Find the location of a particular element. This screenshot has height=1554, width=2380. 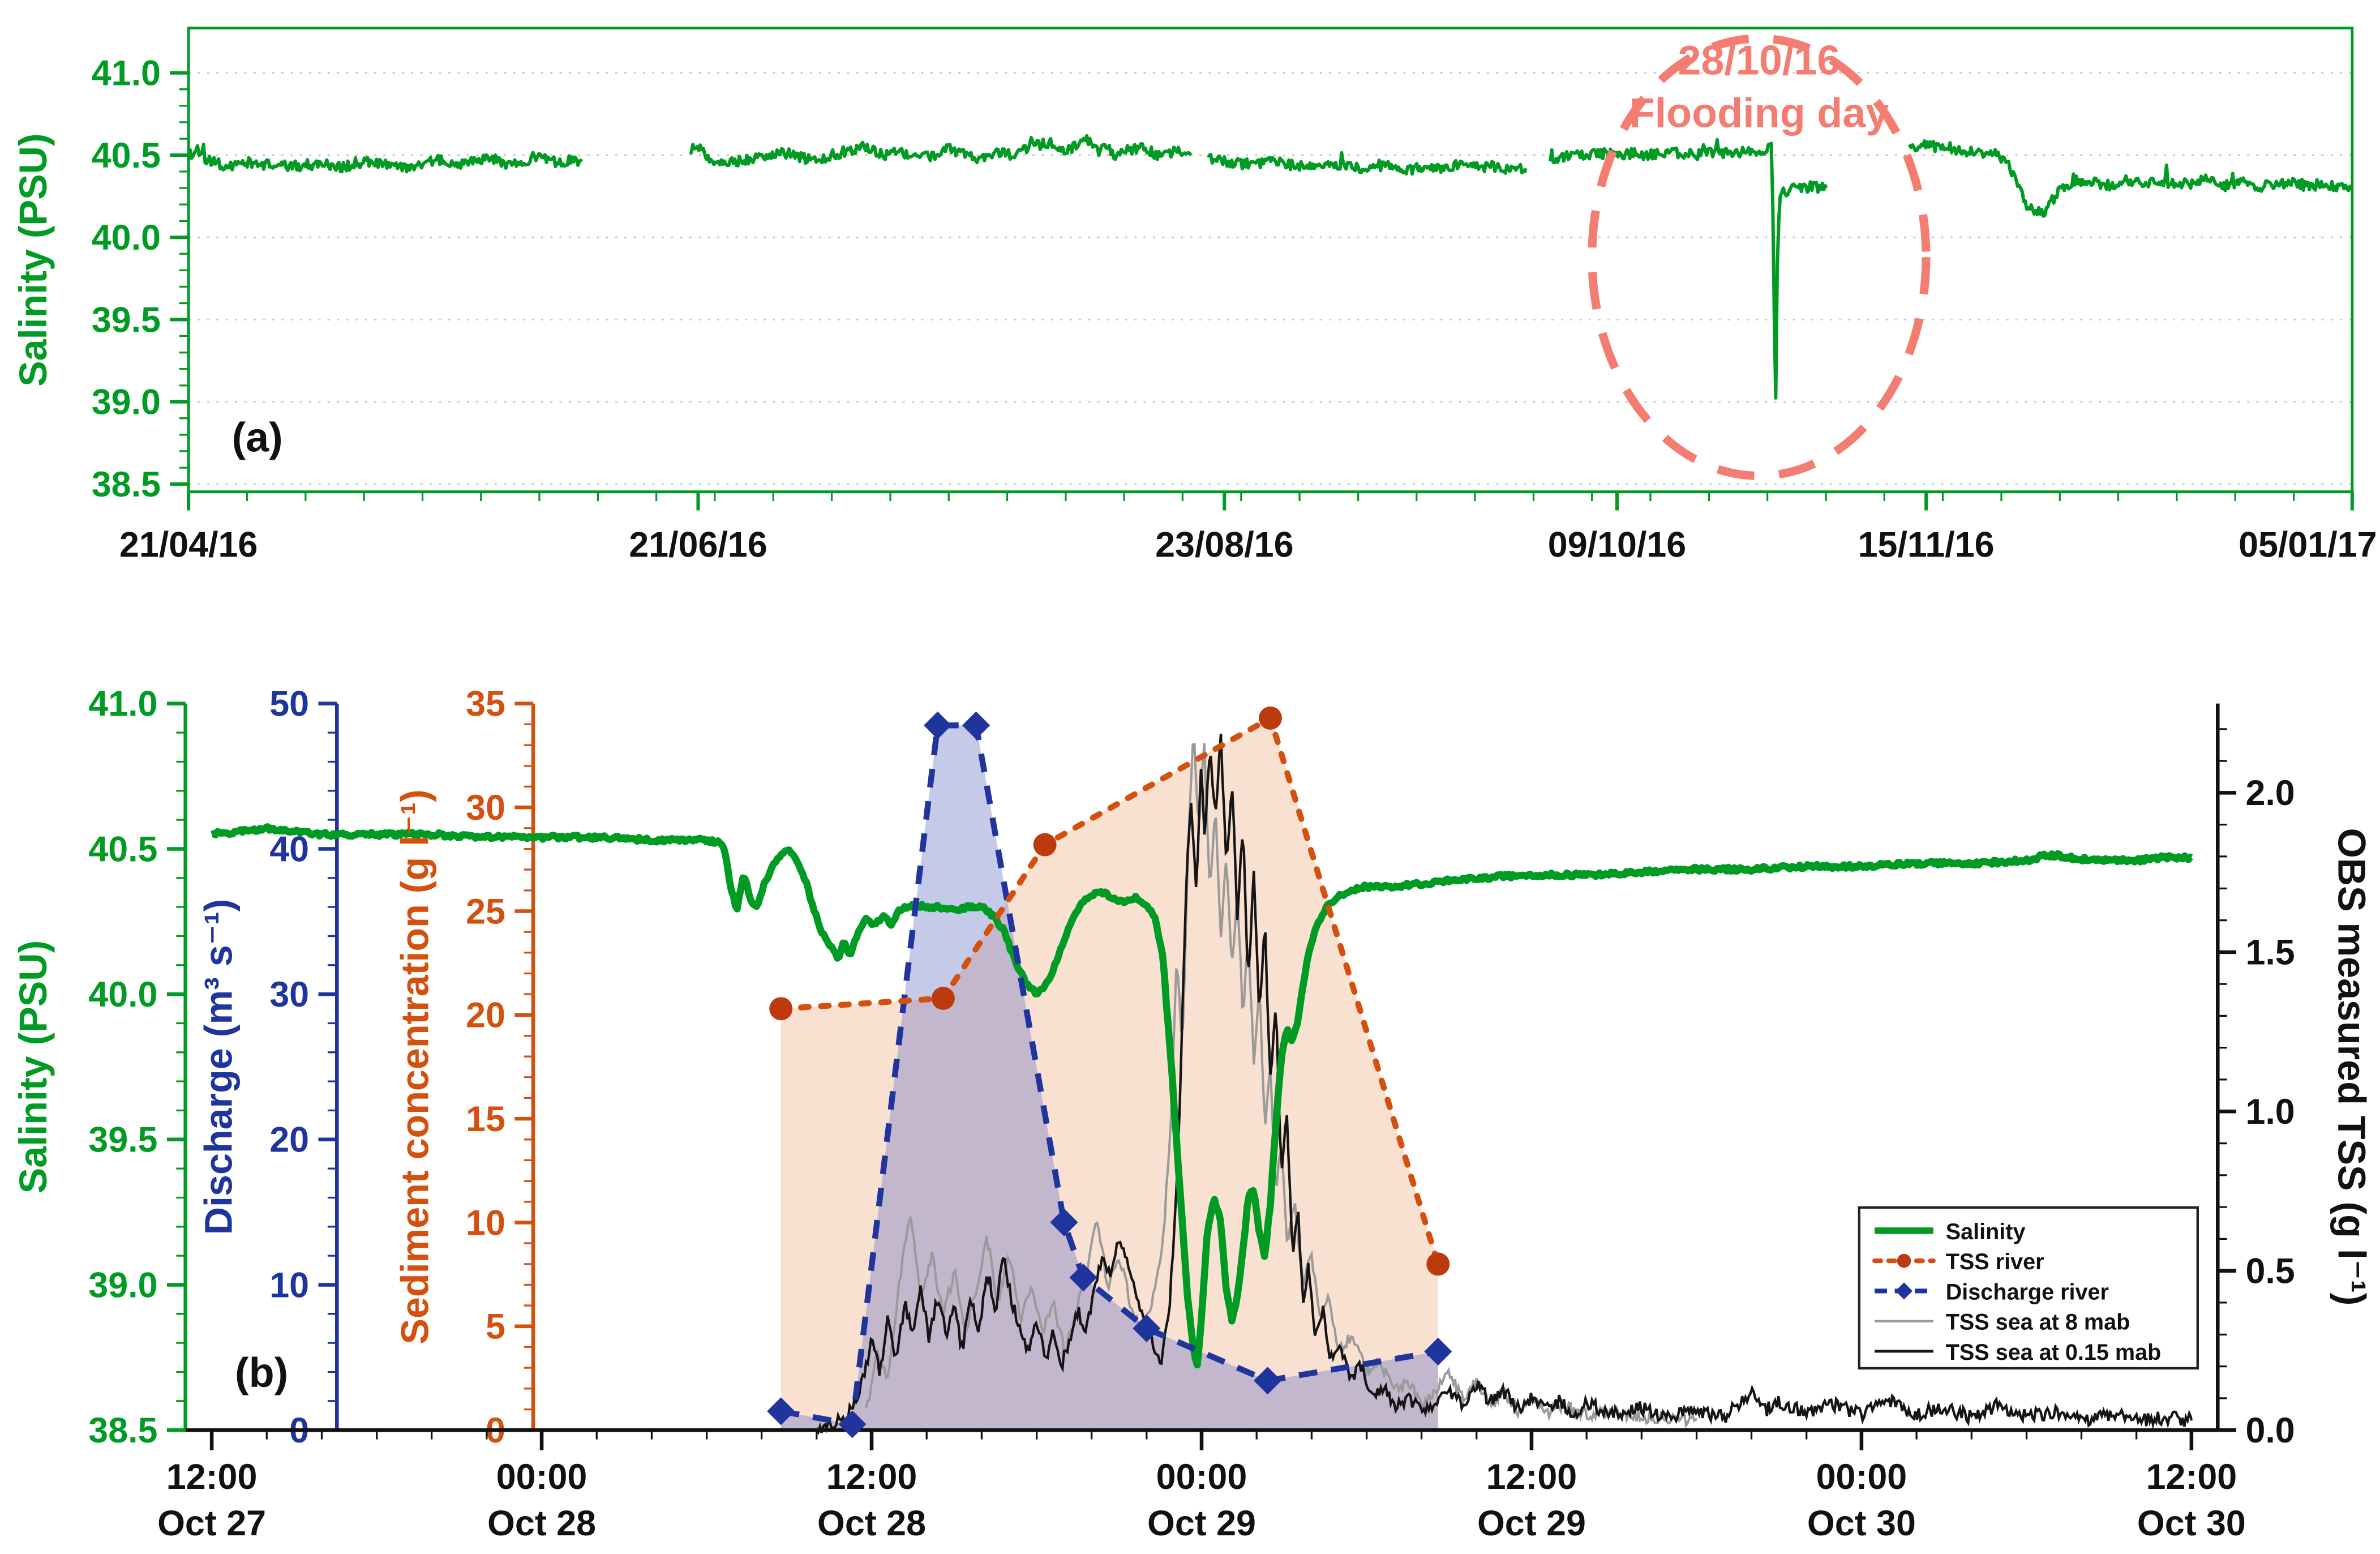

x-tick-label-a: 09/10/16 is located at coordinates (1617, 544).